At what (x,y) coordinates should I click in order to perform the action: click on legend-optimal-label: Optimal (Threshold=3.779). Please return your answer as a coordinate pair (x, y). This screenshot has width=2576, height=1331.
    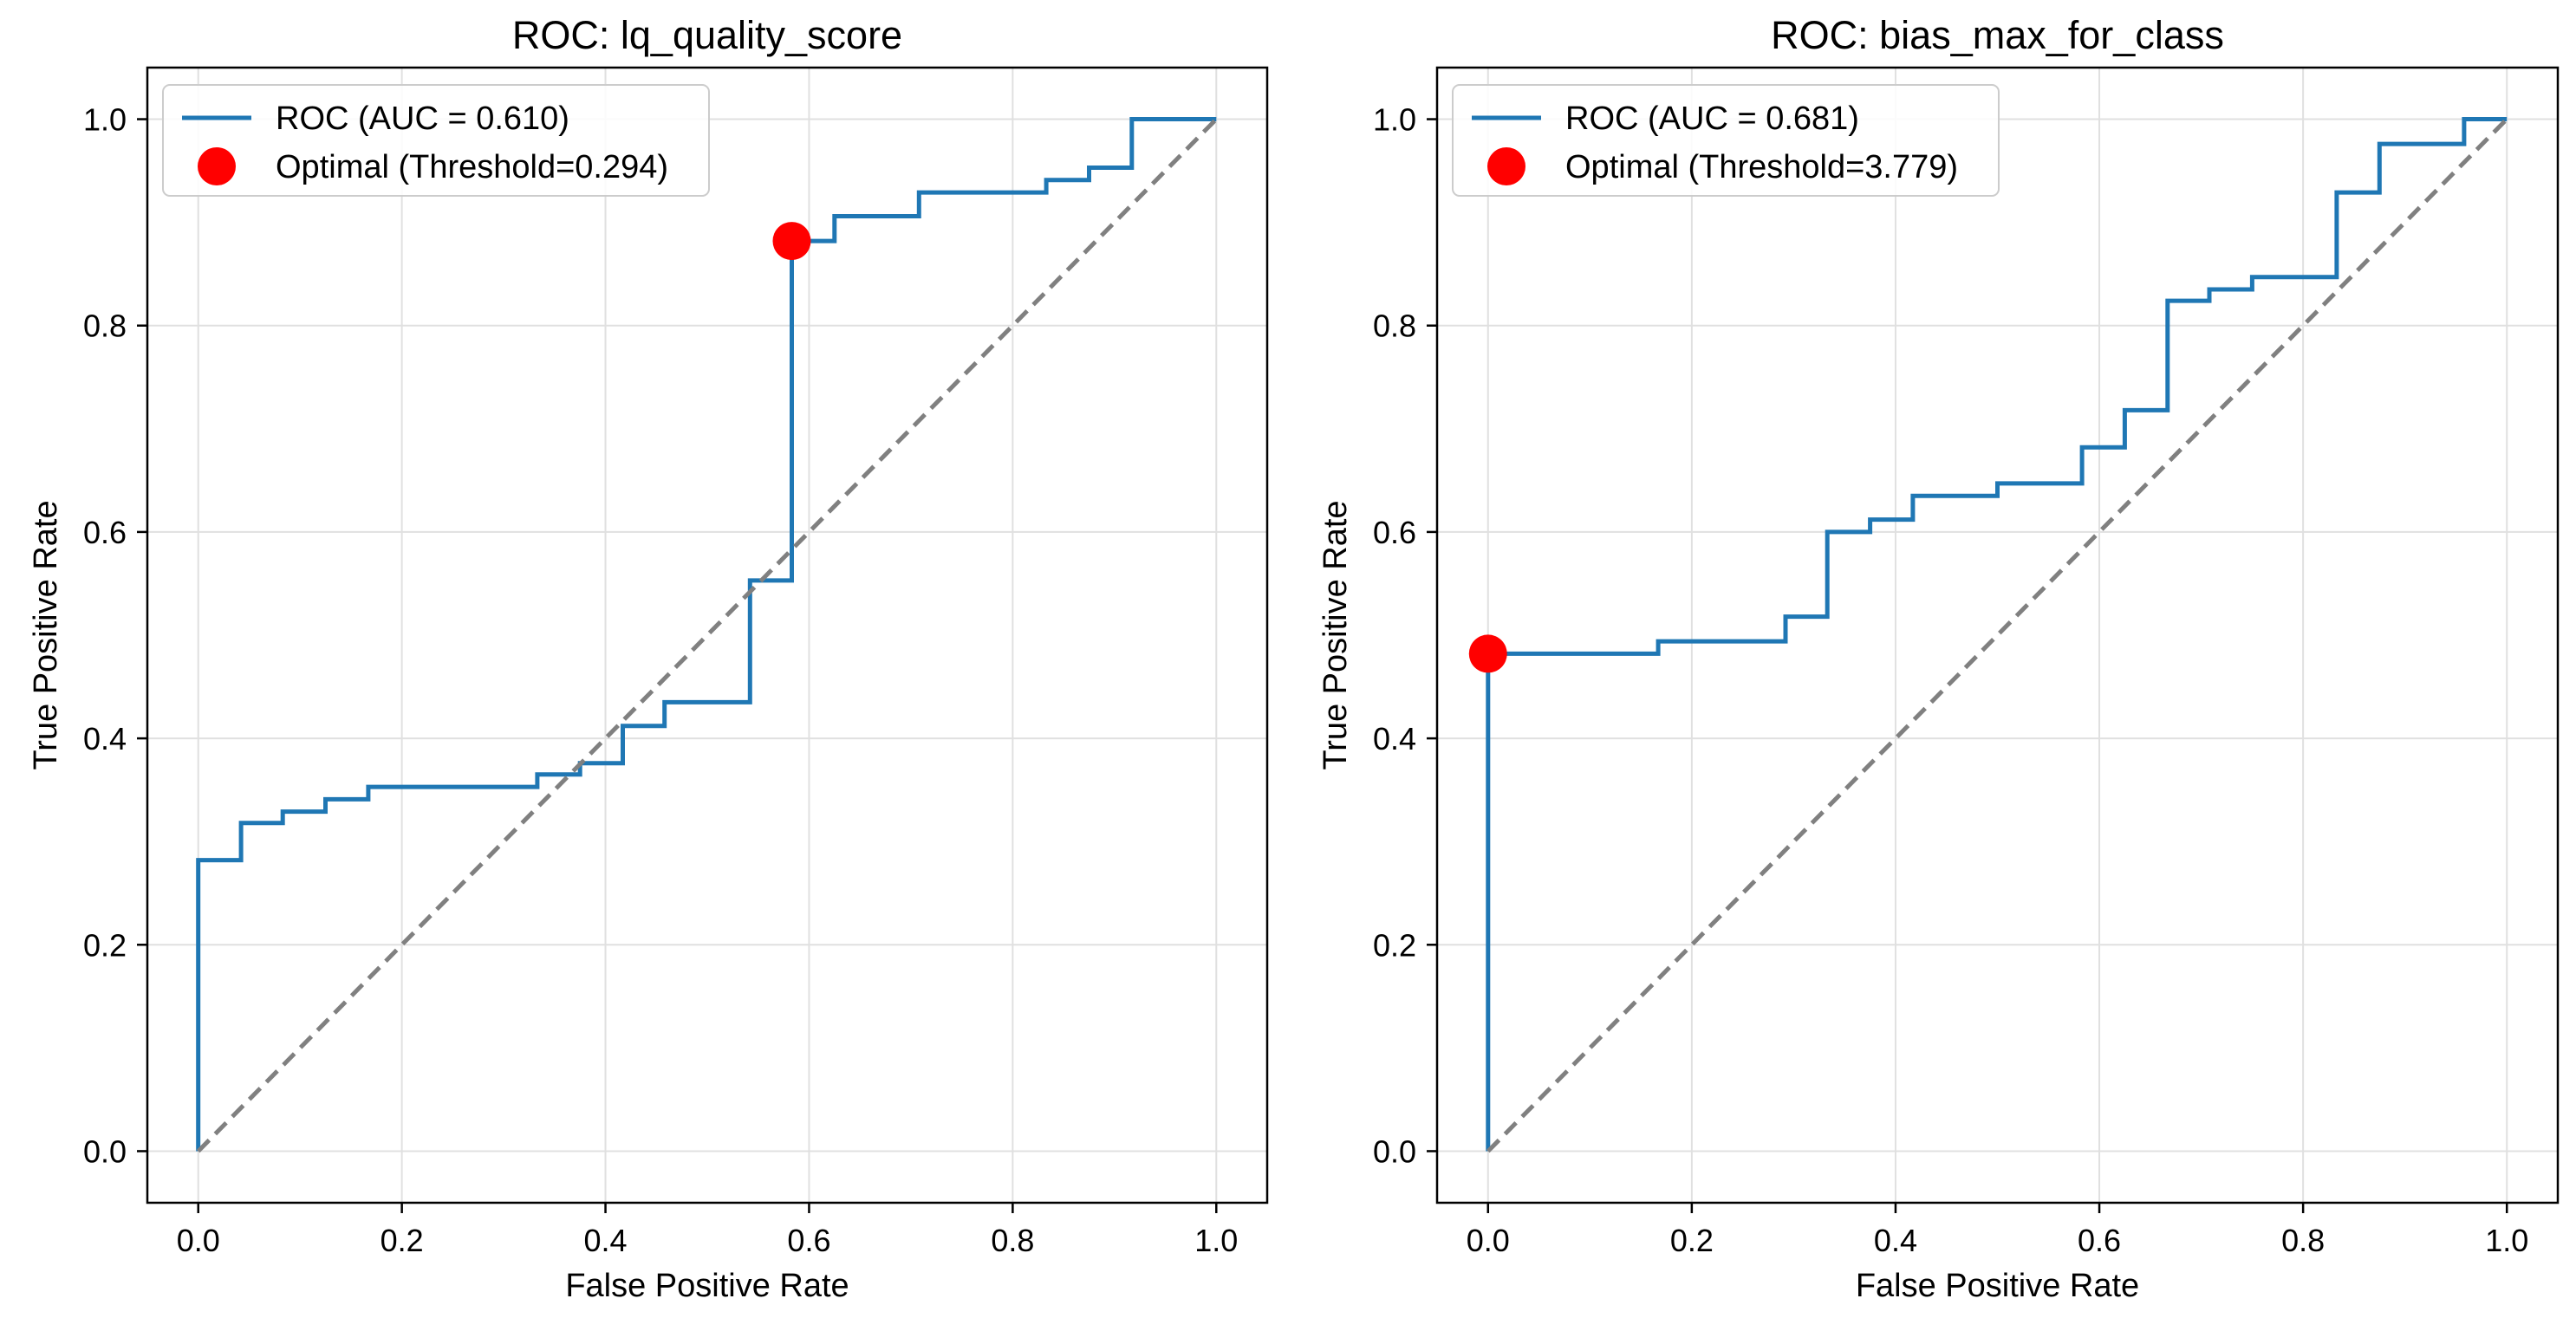
    Looking at the image, I should click on (1761, 167).